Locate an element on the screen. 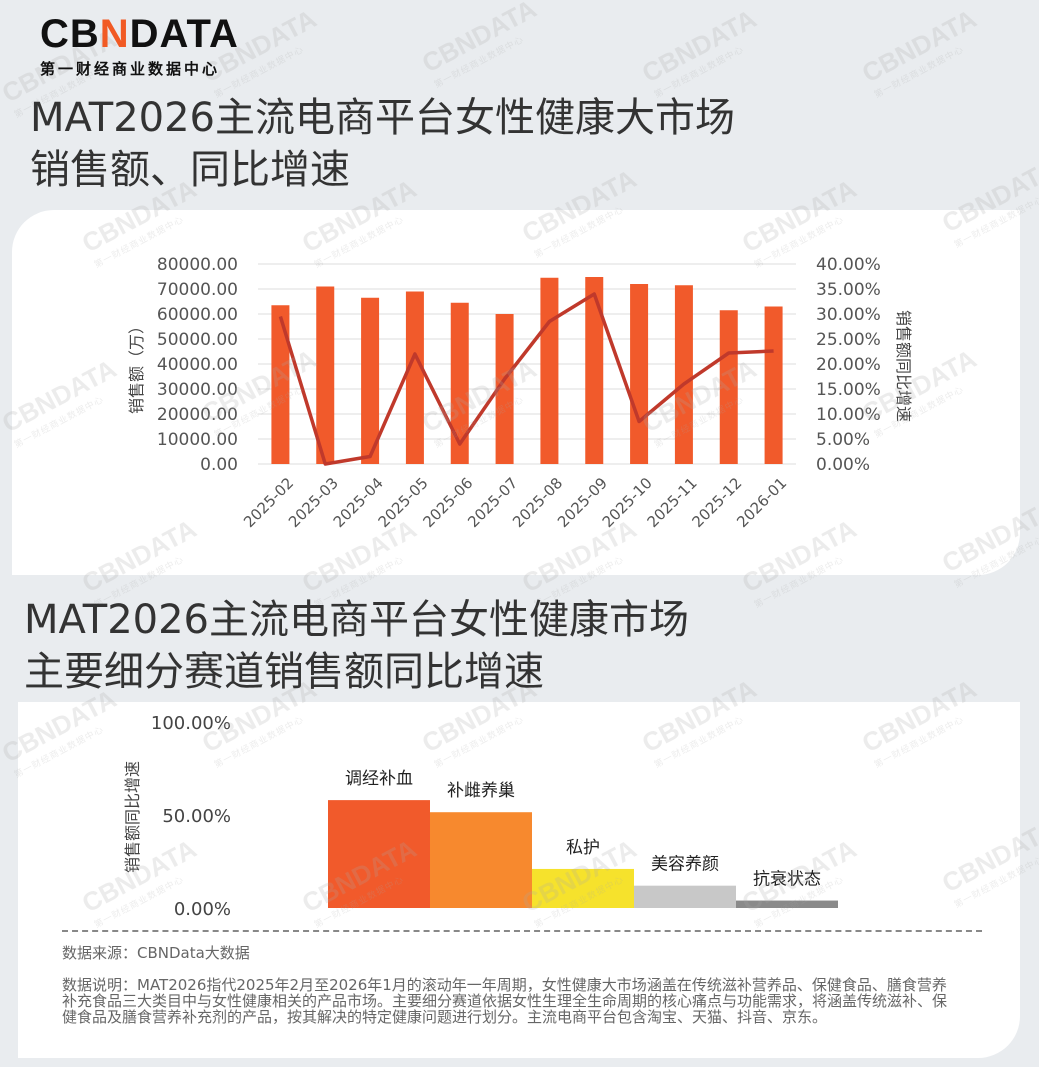 The image size is (1039, 1067). section-title-1: MAT2026主流电商平台女性健康大市场 销售额、同比增速 is located at coordinates (382, 144).